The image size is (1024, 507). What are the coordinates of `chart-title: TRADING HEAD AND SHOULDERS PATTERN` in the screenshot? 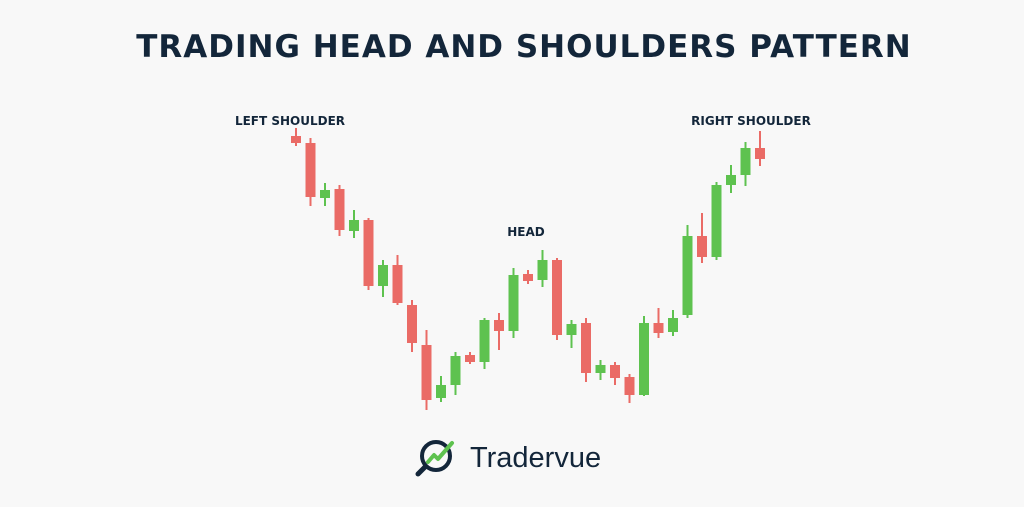 It's located at (523, 47).